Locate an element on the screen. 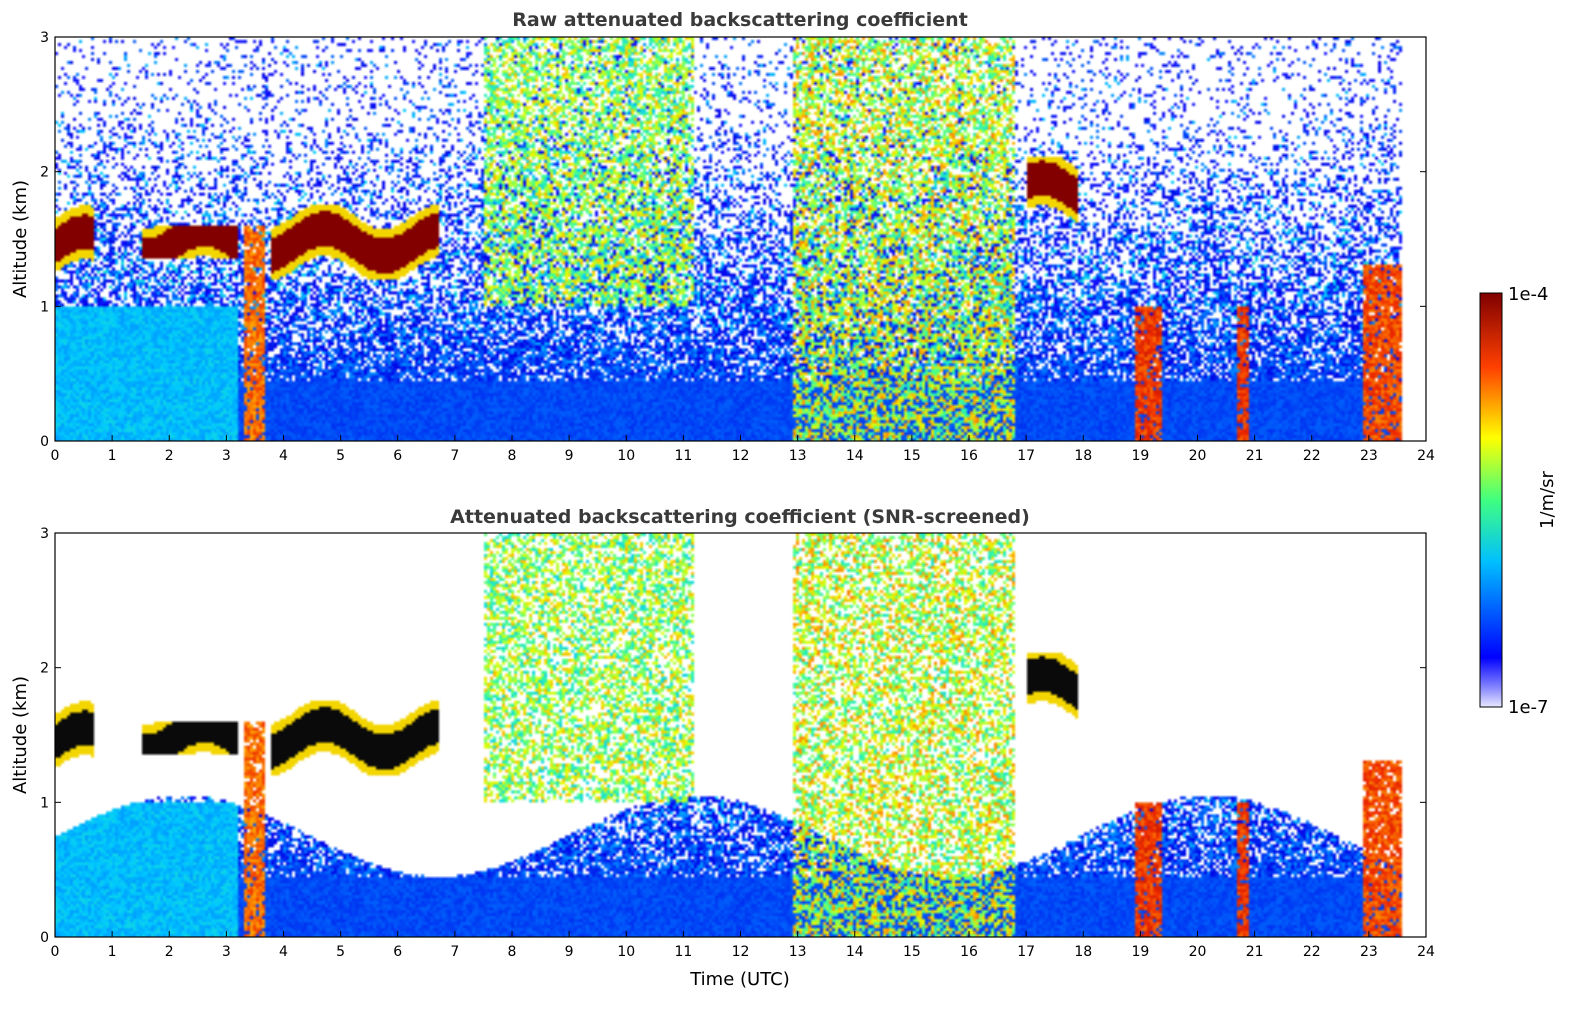  panel-raw-x-tick-label: 1 is located at coordinates (112, 456).